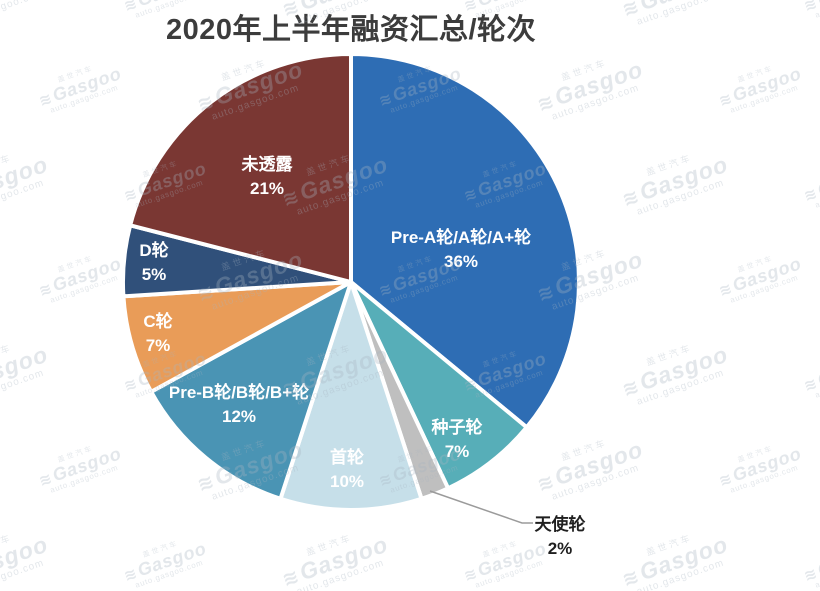 This screenshot has width=820, height=591. Describe the element at coordinates (457, 427) in the screenshot. I see `slice-label-2: 种子轮` at that location.